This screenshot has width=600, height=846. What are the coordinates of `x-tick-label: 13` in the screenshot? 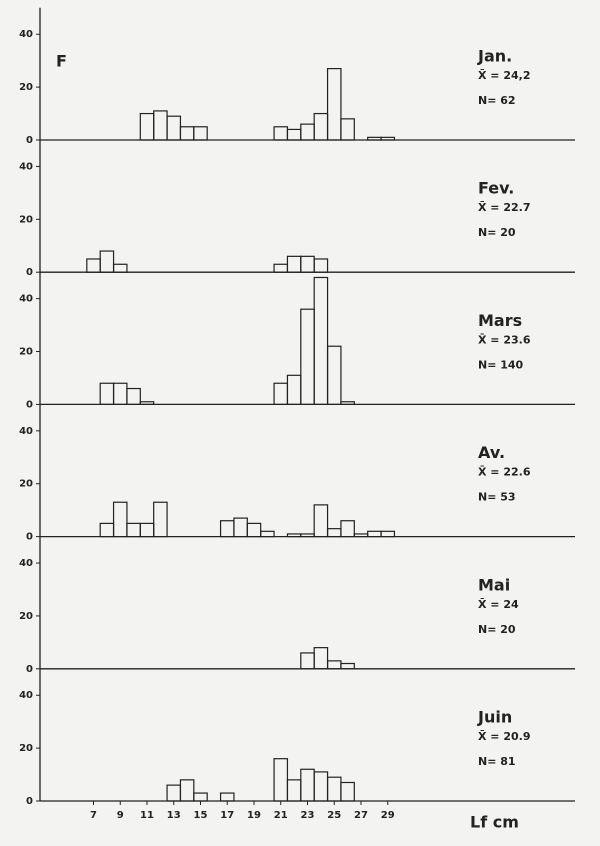 It's located at (174, 815).